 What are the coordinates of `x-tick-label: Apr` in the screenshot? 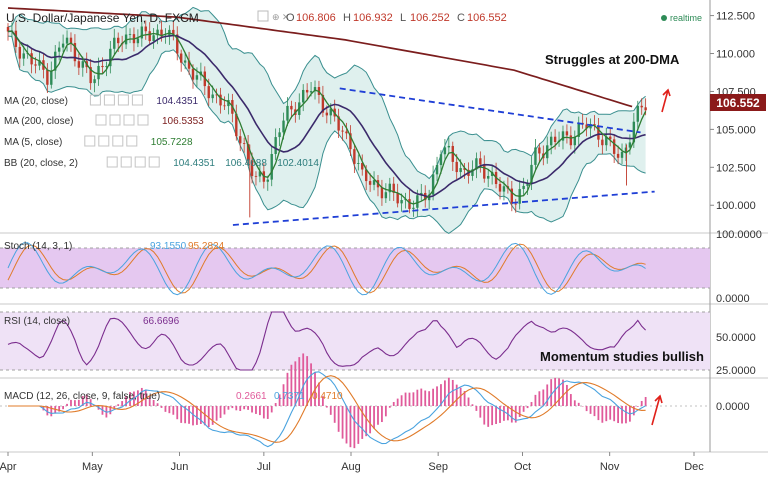 It's located at (8, 467).